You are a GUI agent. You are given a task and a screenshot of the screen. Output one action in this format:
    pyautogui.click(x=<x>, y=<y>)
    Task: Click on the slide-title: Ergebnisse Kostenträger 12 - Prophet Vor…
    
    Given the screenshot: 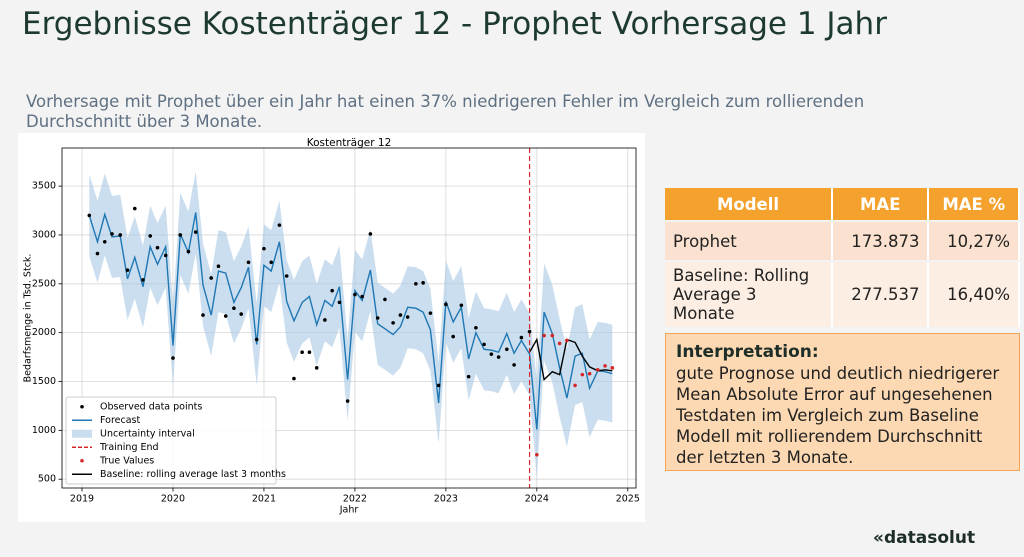 What is the action you would take?
    pyautogui.click(x=454, y=24)
    